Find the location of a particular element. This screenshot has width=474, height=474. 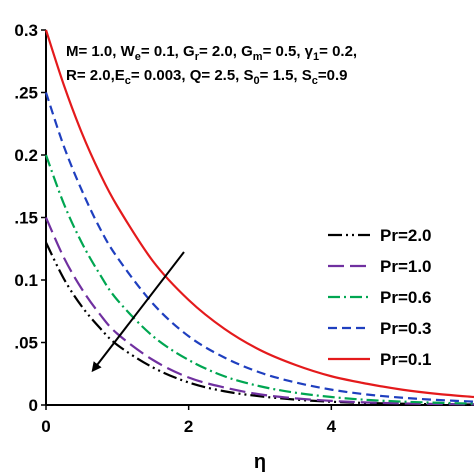

x-axis-label: η is located at coordinates (260, 462).